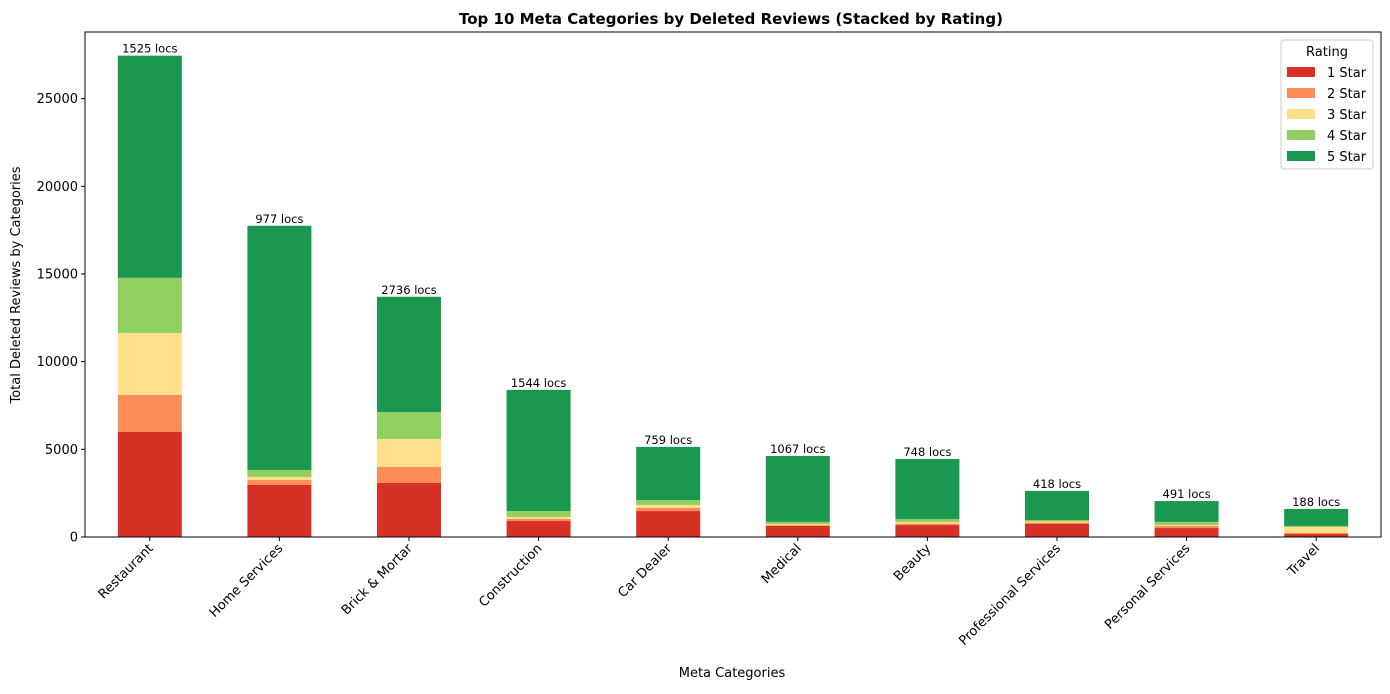 This screenshot has height=694, width=1390. What do you see at coordinates (797, 531) in the screenshot?
I see `bar-segment-medical-1-star` at bounding box center [797, 531].